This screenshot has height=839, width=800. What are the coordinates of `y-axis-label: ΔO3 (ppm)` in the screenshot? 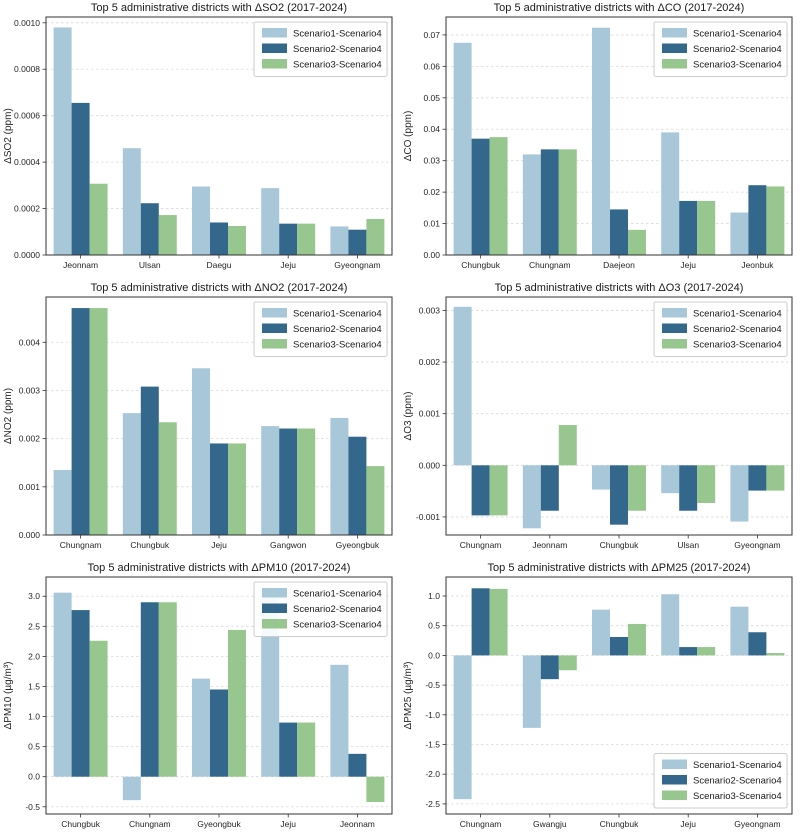 It's located at (408, 416).